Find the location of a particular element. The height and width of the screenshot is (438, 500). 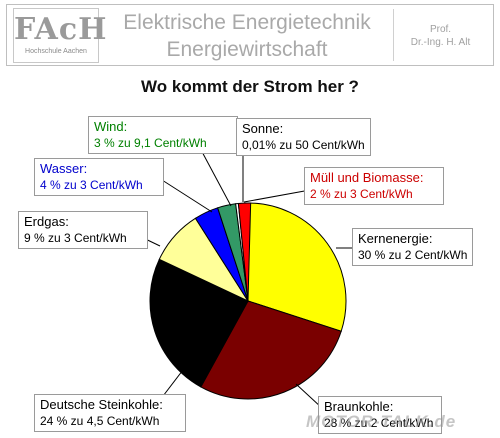

slice-label: Müll und Biomasse: 2 % zu 3 Cent/kWh is located at coordinates (374, 186).